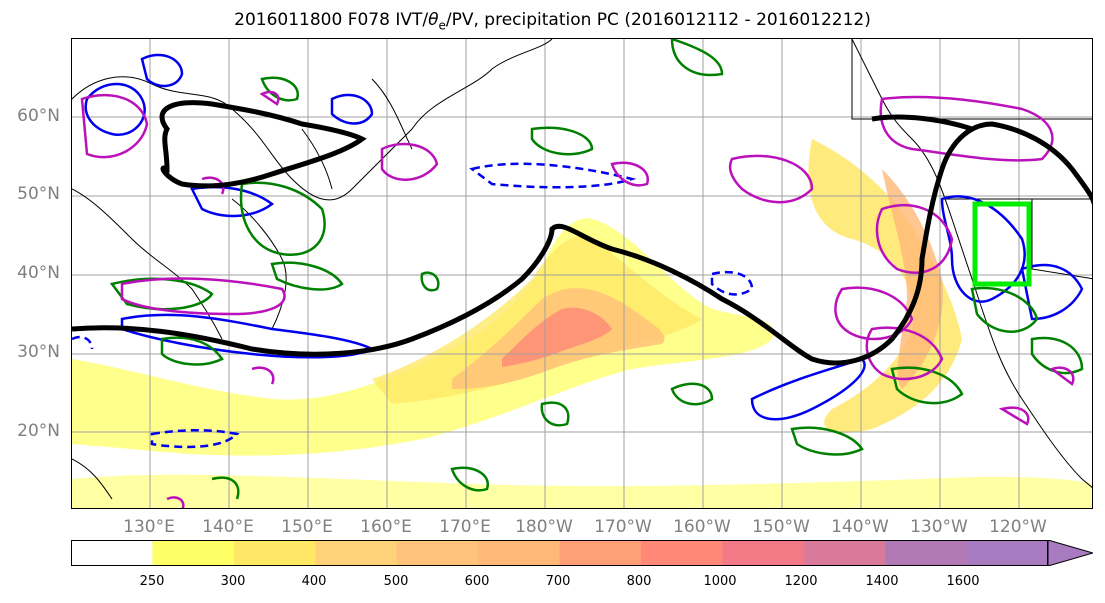 This screenshot has height=603, width=1105. Describe the element at coordinates (801, 581) in the screenshot. I see `cbar-tick-1200: 1200` at that location.